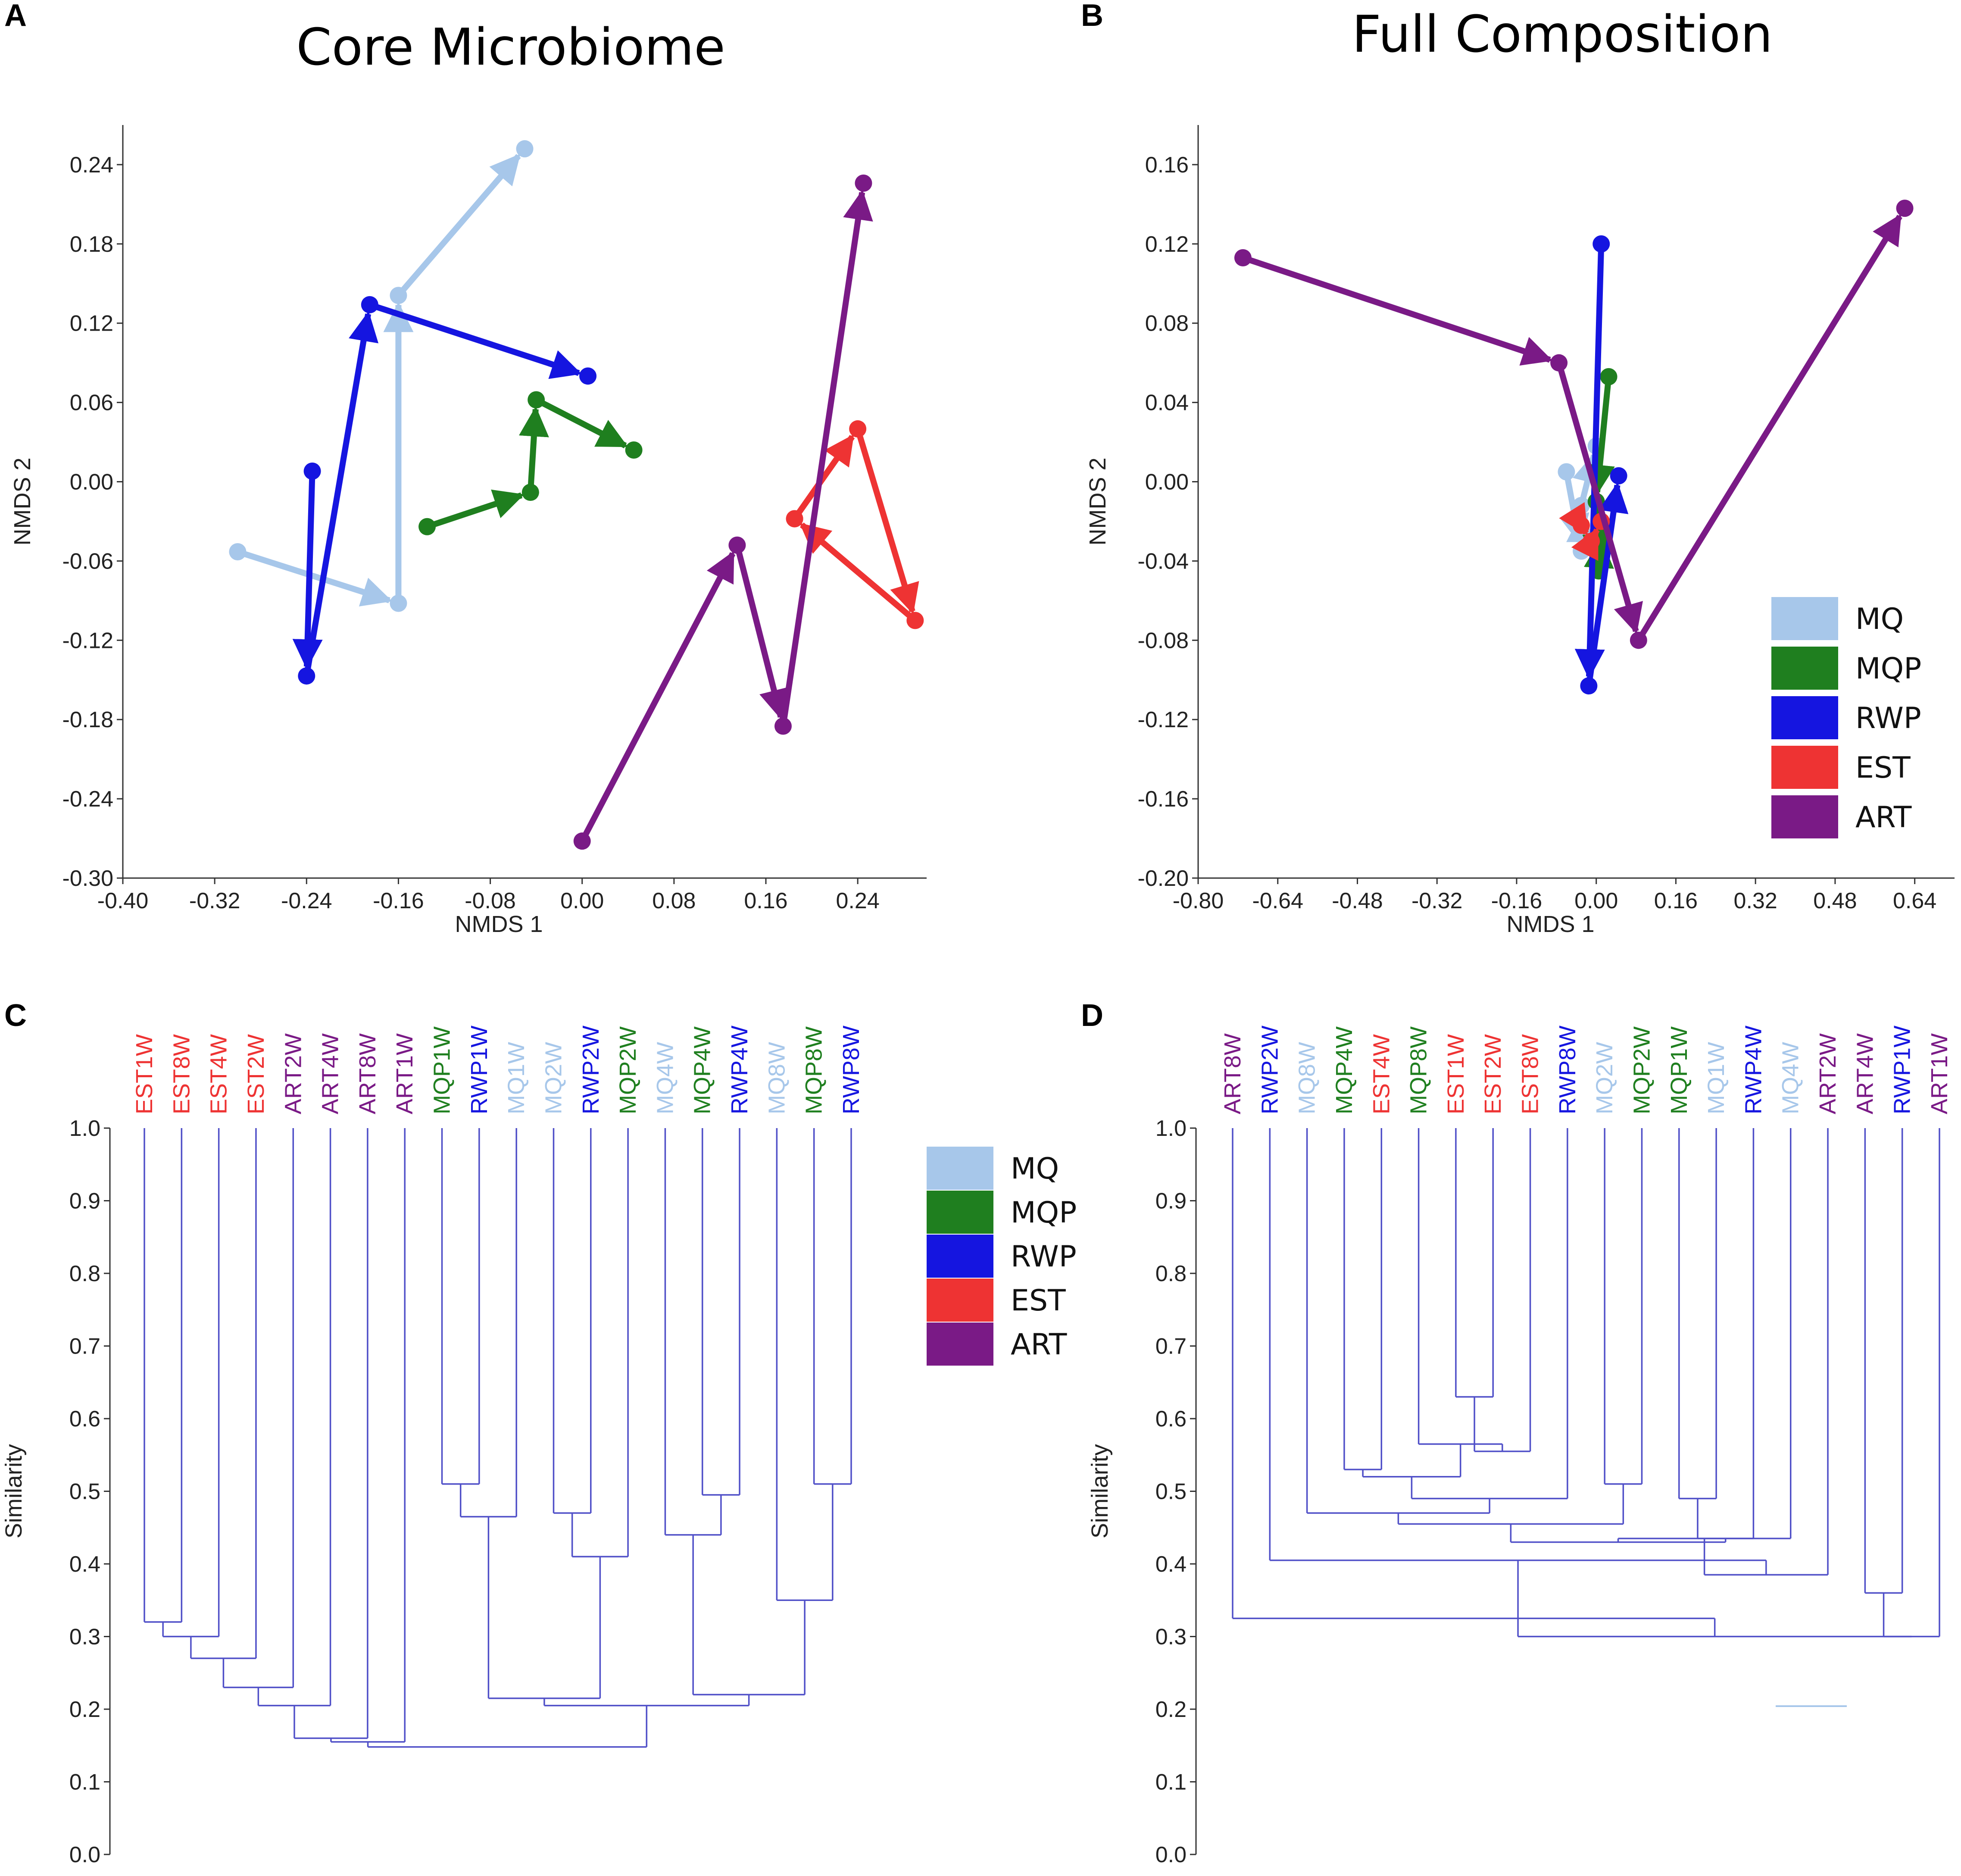 This screenshot has height=1876, width=1961. What do you see at coordinates (1039, 1345) in the screenshot?
I see `legend-c-label-art: ART` at bounding box center [1039, 1345].